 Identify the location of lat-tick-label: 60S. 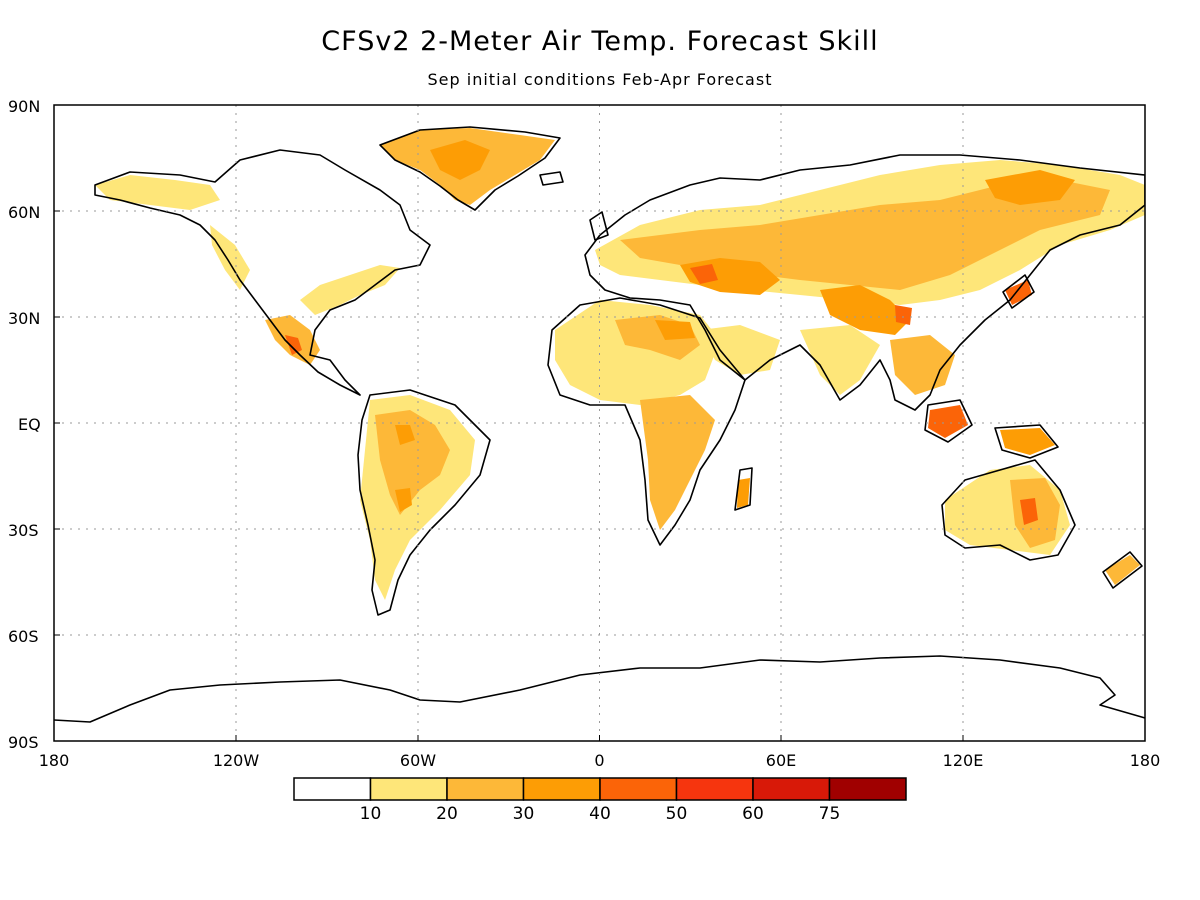
(23, 636).